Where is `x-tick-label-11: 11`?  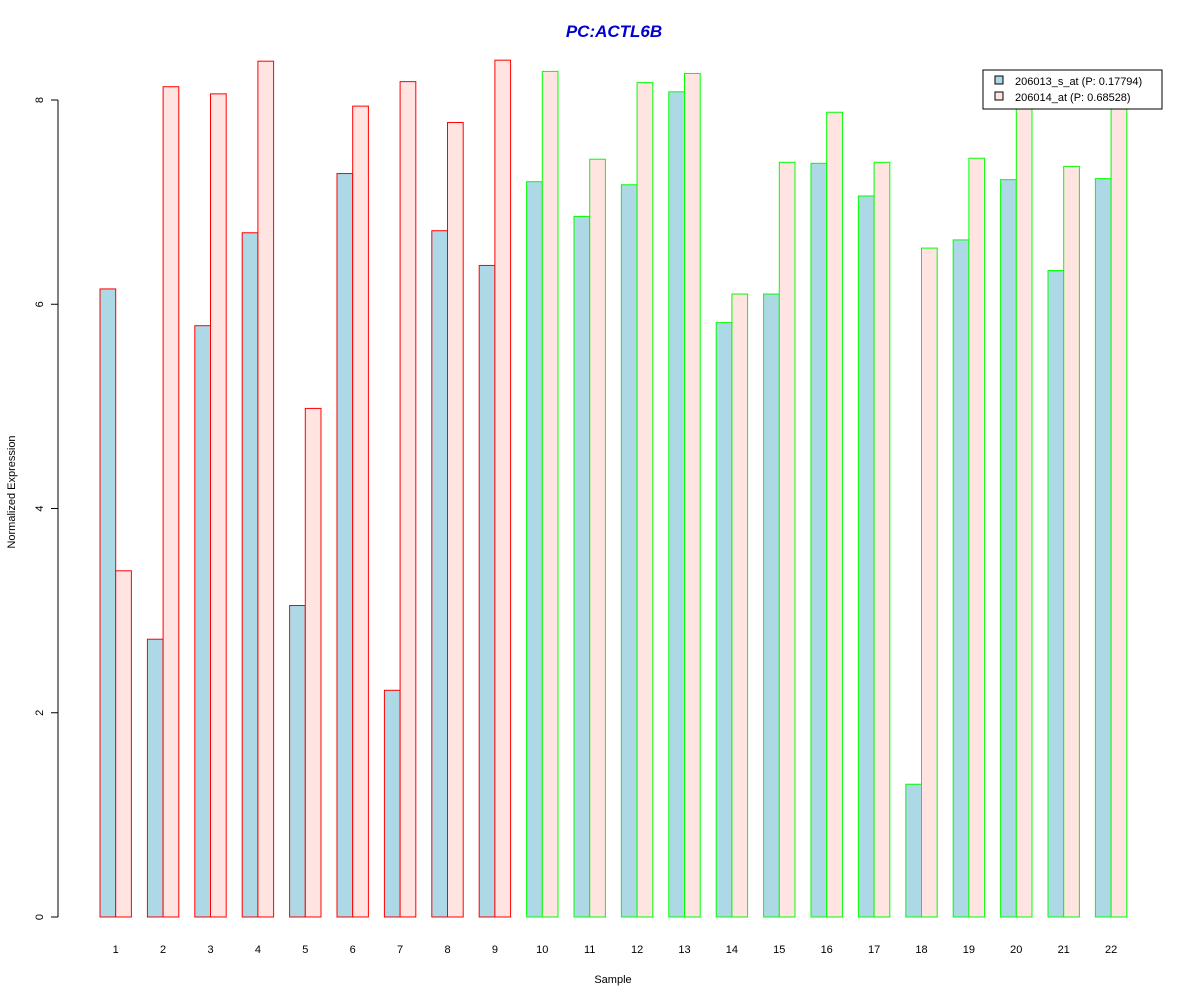
x-tick-label-11: 11 is located at coordinates (589, 950).